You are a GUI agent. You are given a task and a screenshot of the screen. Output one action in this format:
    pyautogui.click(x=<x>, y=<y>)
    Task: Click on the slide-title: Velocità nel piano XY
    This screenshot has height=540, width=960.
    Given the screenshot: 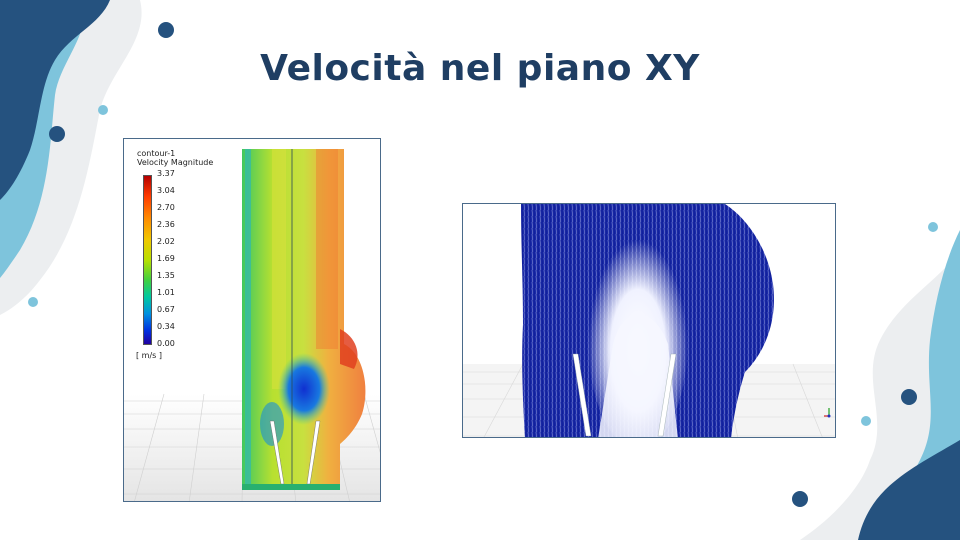 What is the action you would take?
    pyautogui.click(x=480, y=68)
    